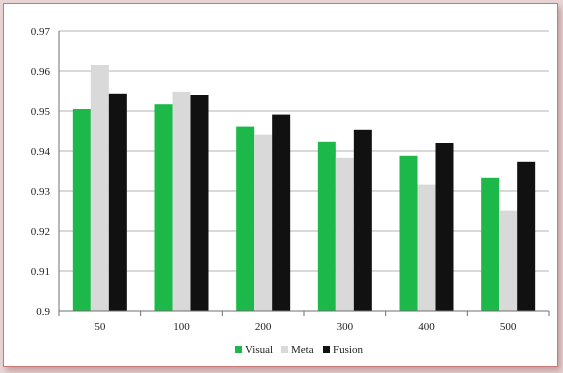 This screenshot has height=373, width=563. What do you see at coordinates (43, 312) in the screenshot?
I see `y-tick-label: 0.9` at bounding box center [43, 312].